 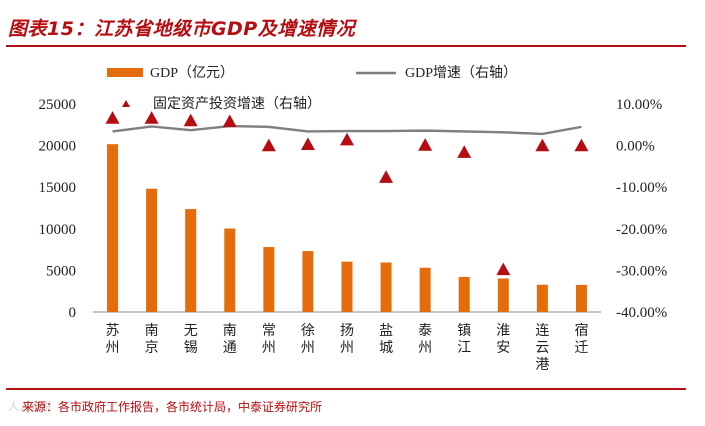 I want to click on y-right-tick-label: -30.00%, so click(x=641, y=271).